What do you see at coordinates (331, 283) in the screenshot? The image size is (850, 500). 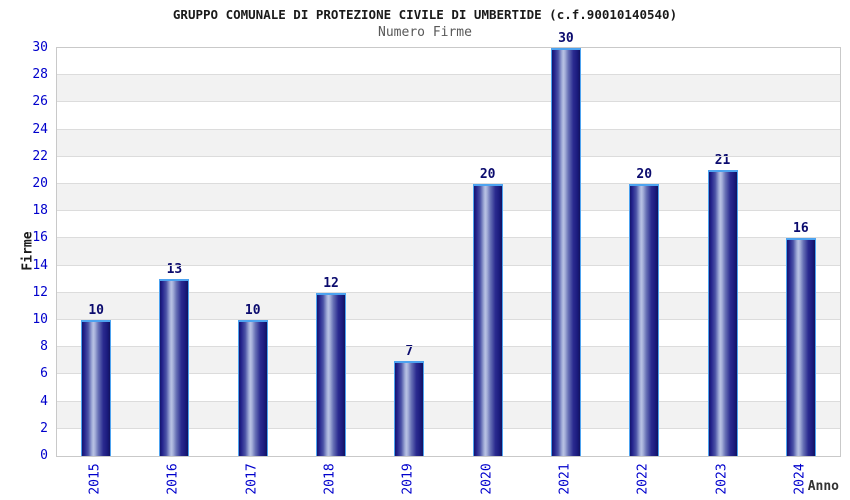 I see `bar-value-label: 12` at bounding box center [331, 283].